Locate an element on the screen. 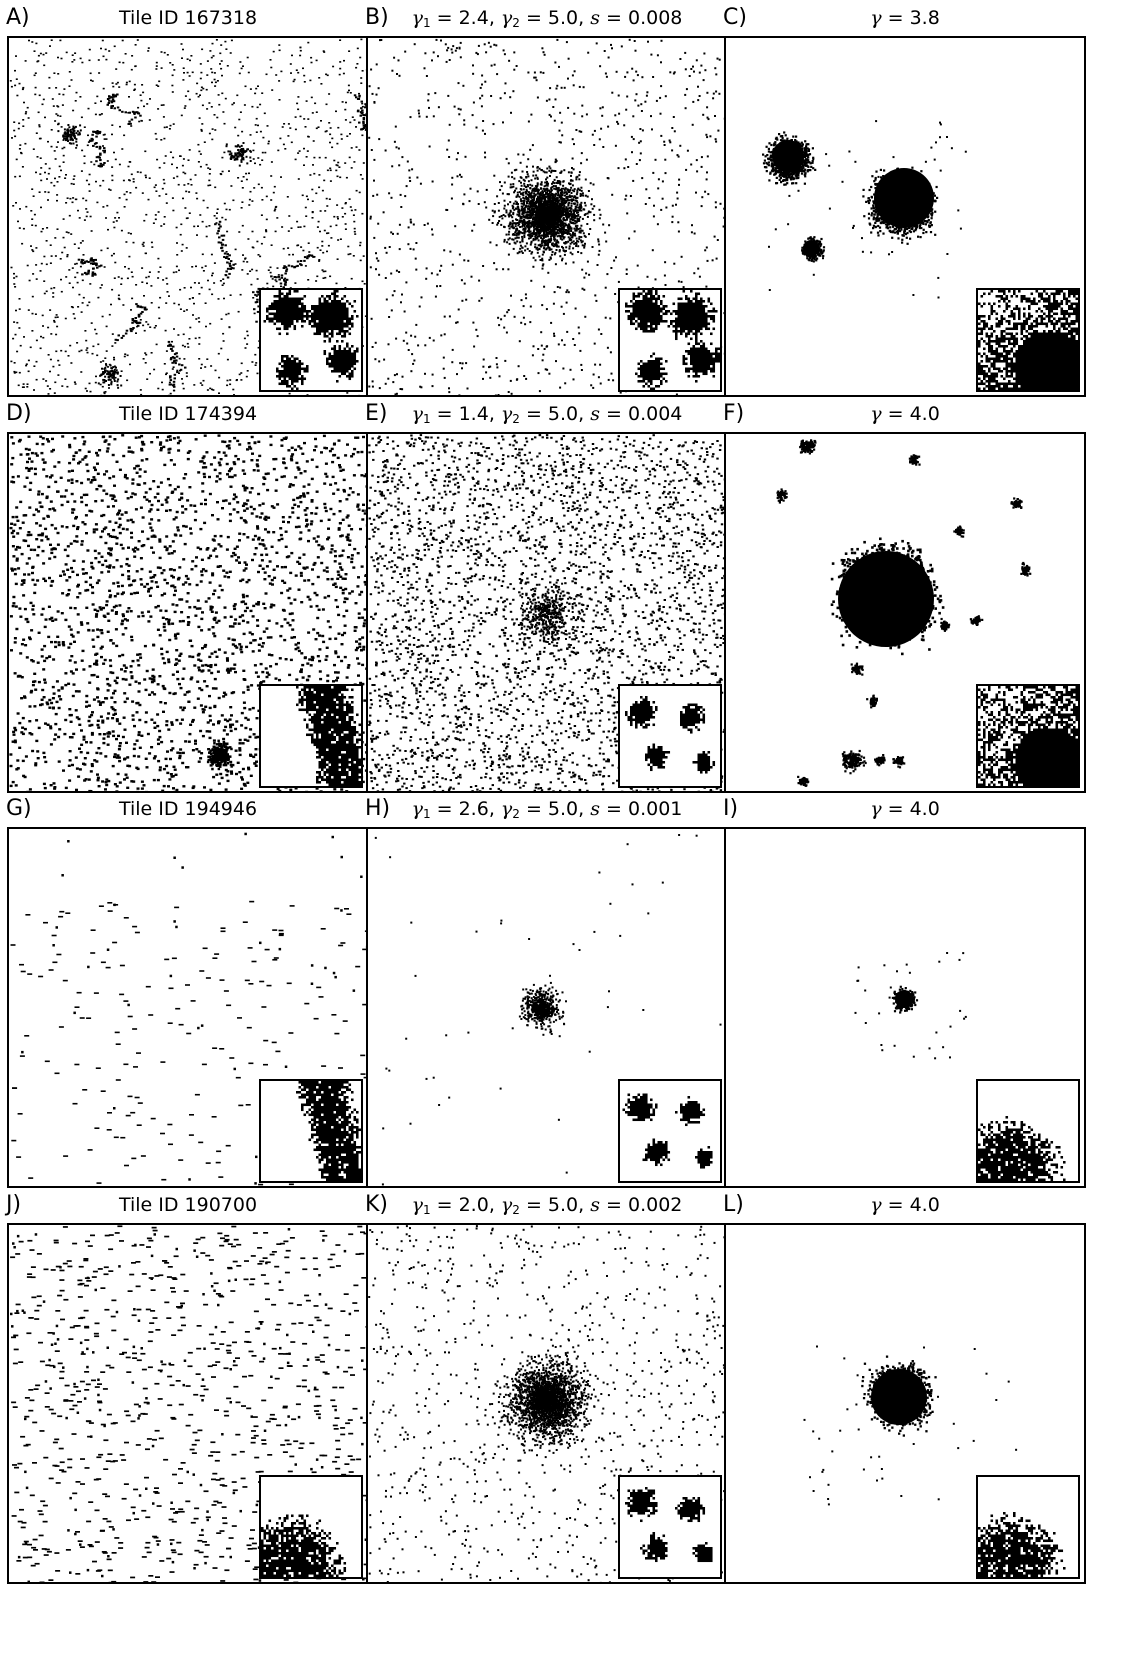 The image size is (1144, 1677). panel-title: Tile ID 194946 is located at coordinates (188, 809).